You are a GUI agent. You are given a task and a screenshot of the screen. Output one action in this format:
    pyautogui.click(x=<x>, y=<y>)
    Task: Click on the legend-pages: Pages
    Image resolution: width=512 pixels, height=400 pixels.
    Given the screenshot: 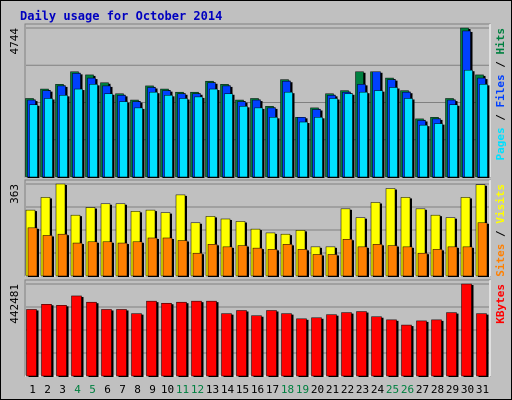 What is the action you would take?
    pyautogui.click(x=500, y=143)
    